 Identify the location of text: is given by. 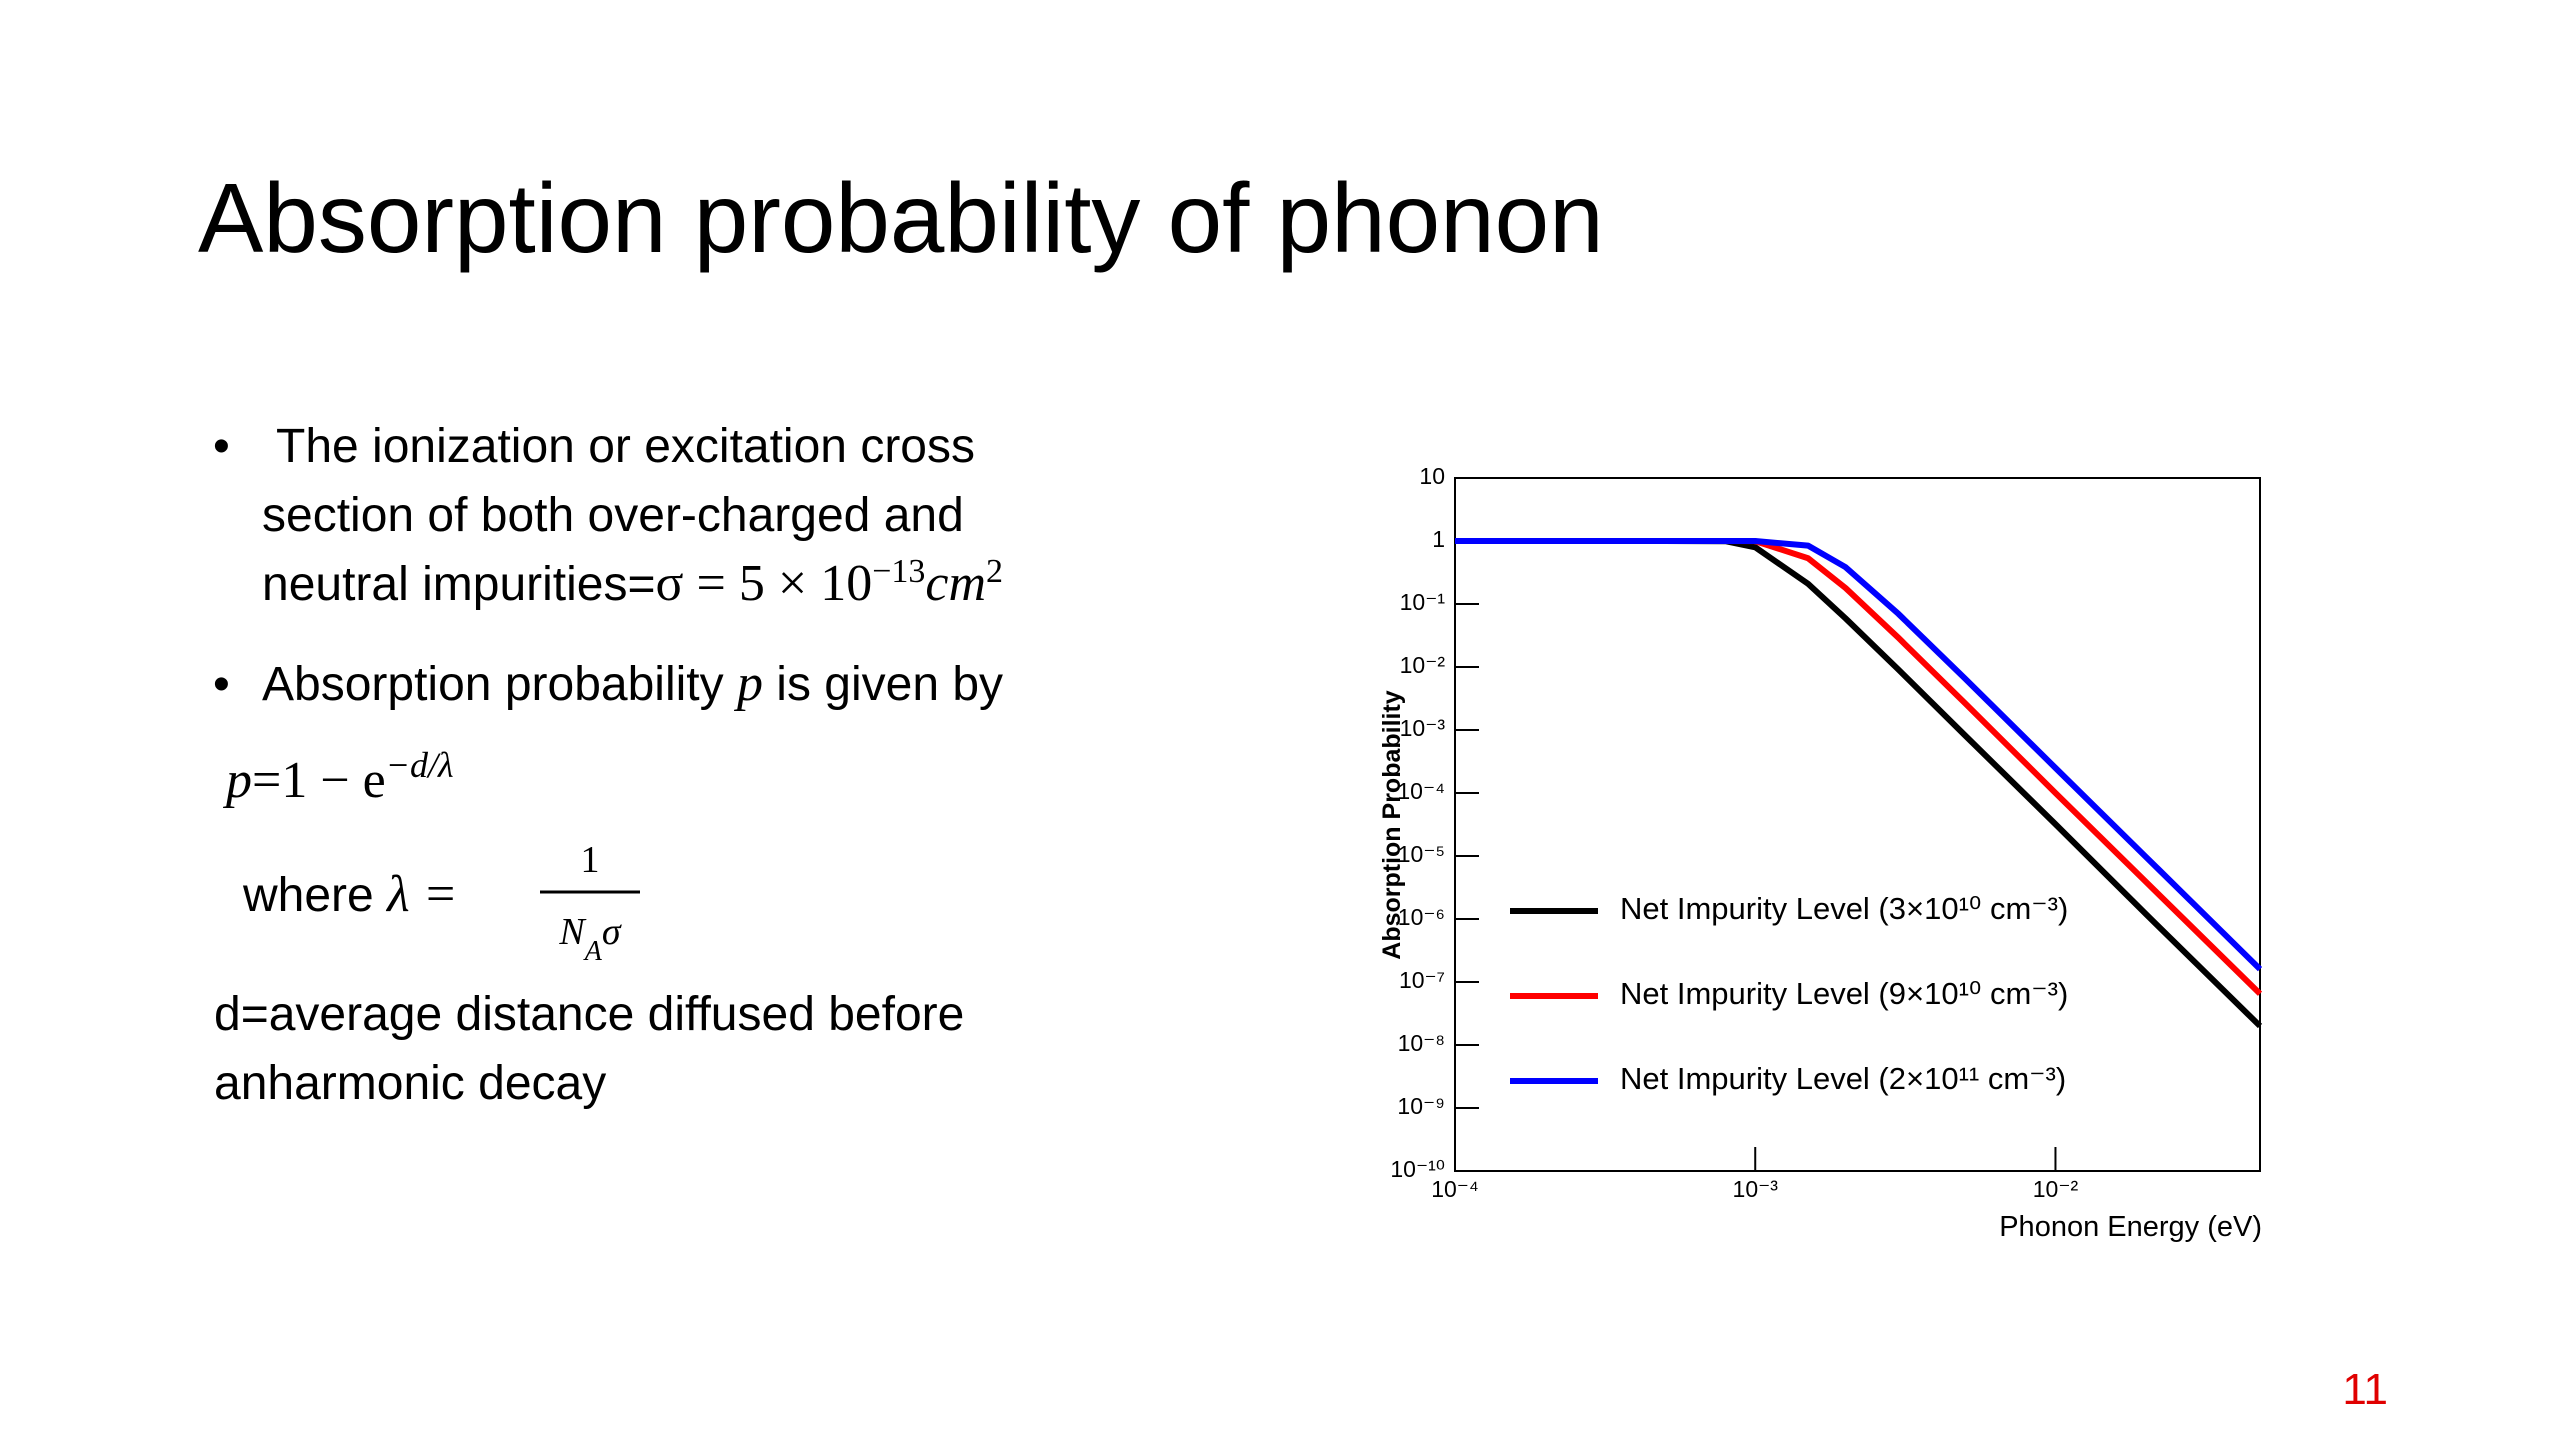
(883, 684).